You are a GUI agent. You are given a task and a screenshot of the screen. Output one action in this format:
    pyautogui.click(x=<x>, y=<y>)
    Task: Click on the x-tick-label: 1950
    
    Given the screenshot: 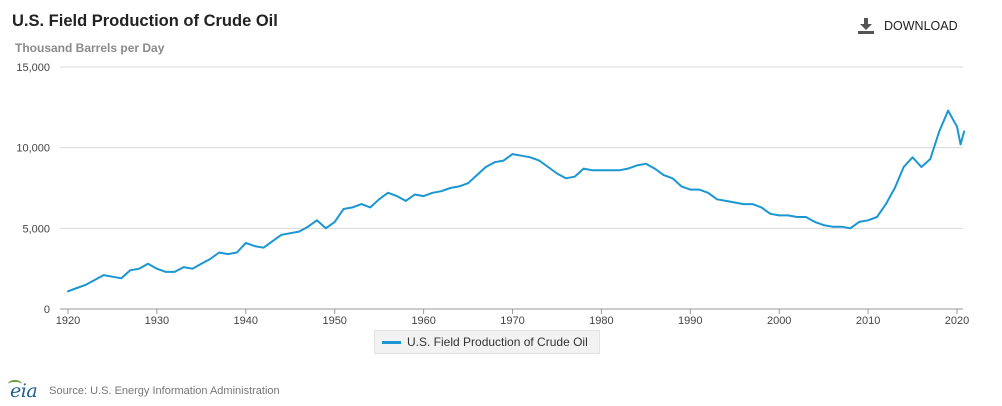 What is the action you would take?
    pyautogui.click(x=334, y=321)
    